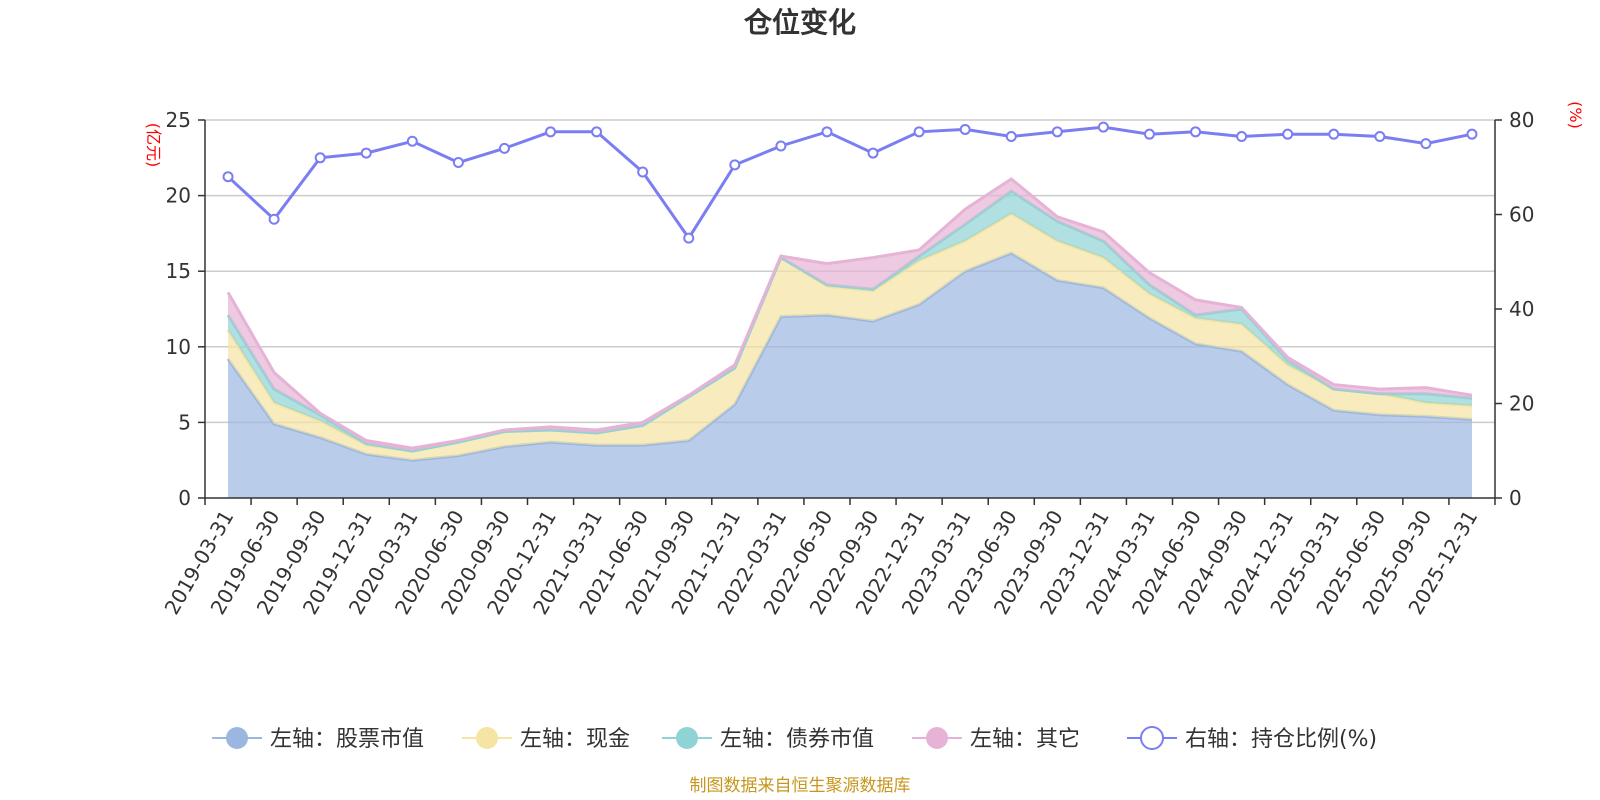 The width and height of the screenshot is (1600, 800). What do you see at coordinates (178, 271) in the screenshot?
I see `left-tick-label: 15` at bounding box center [178, 271].